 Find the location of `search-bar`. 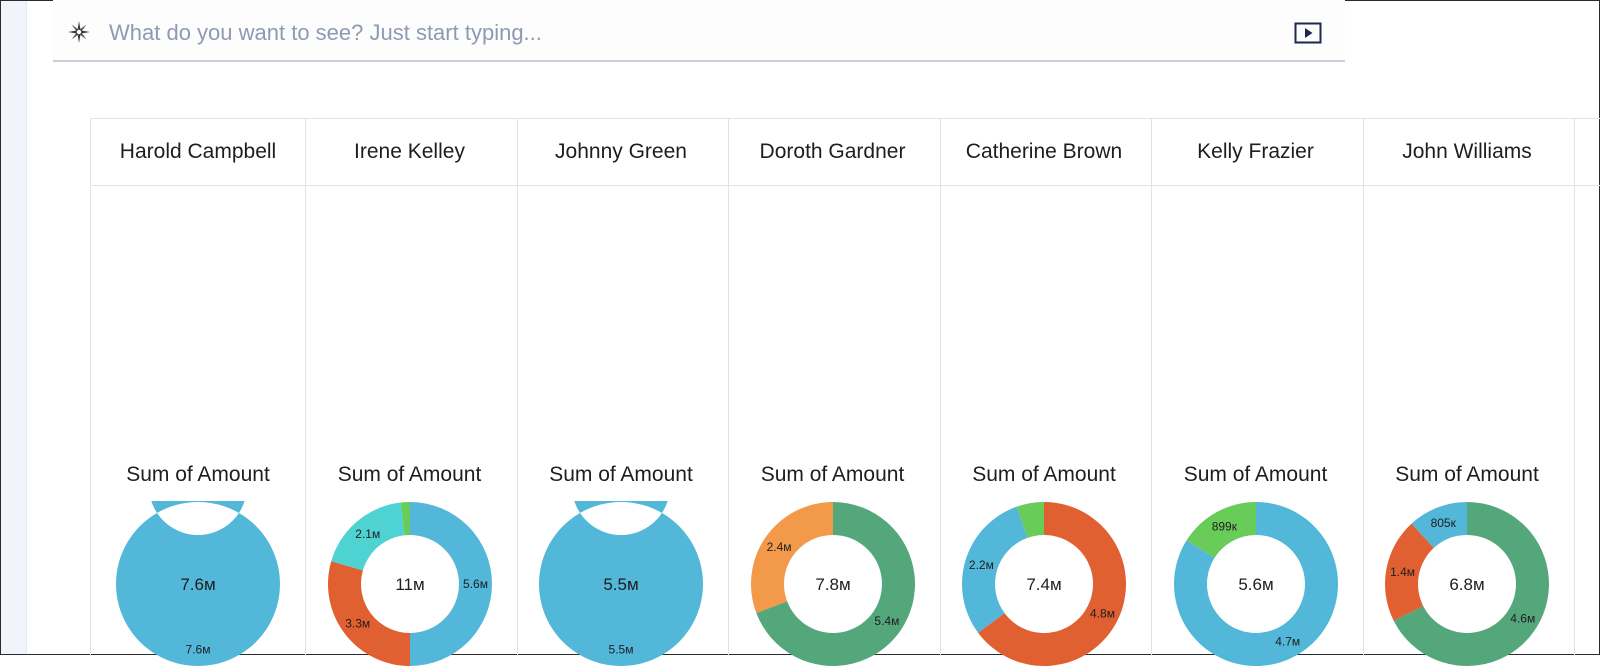

search-bar is located at coordinates (699, 31).